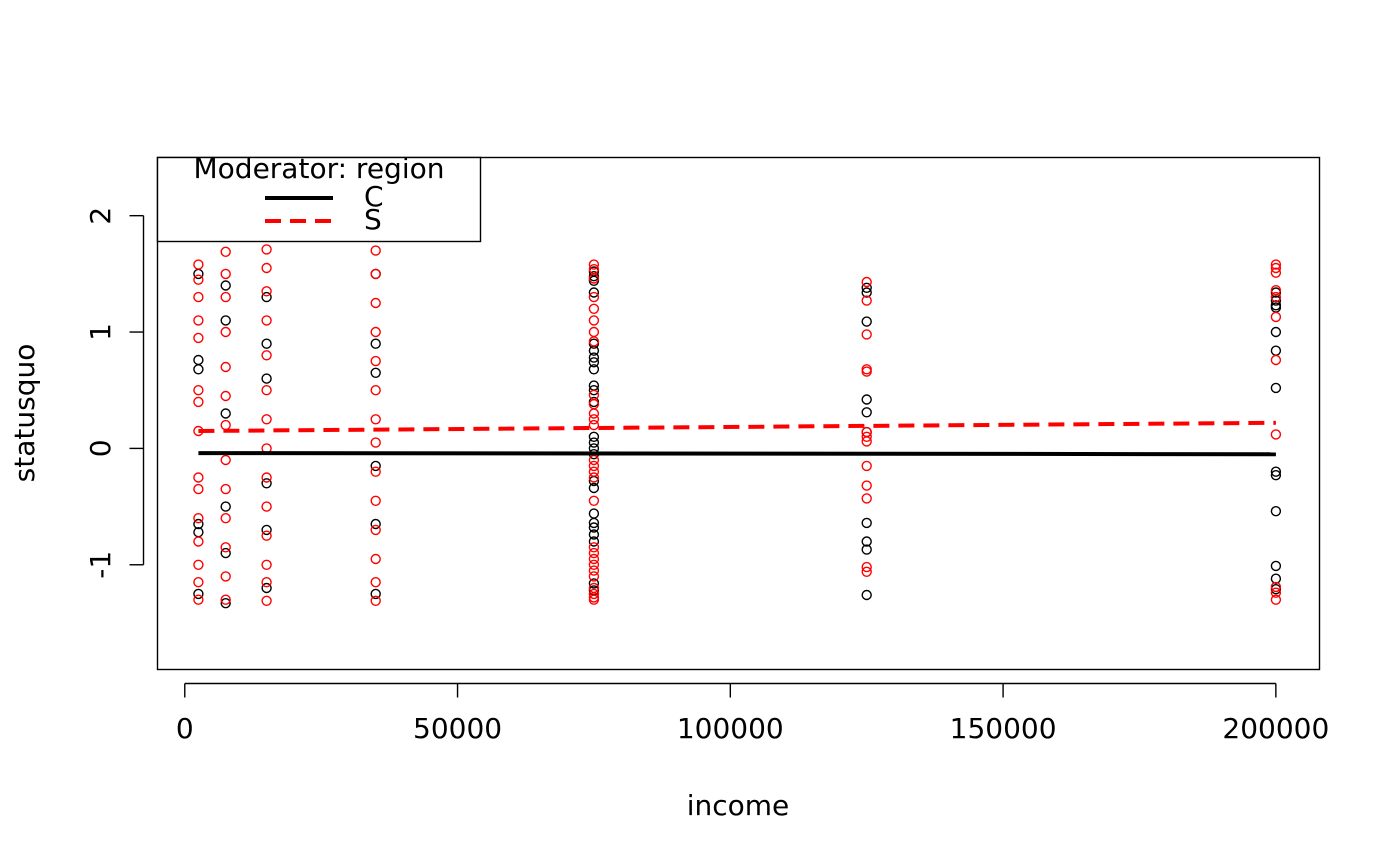 The image size is (1400, 866). Describe the element at coordinates (737, 454) in the screenshot. I see `fit-line-c` at that location.